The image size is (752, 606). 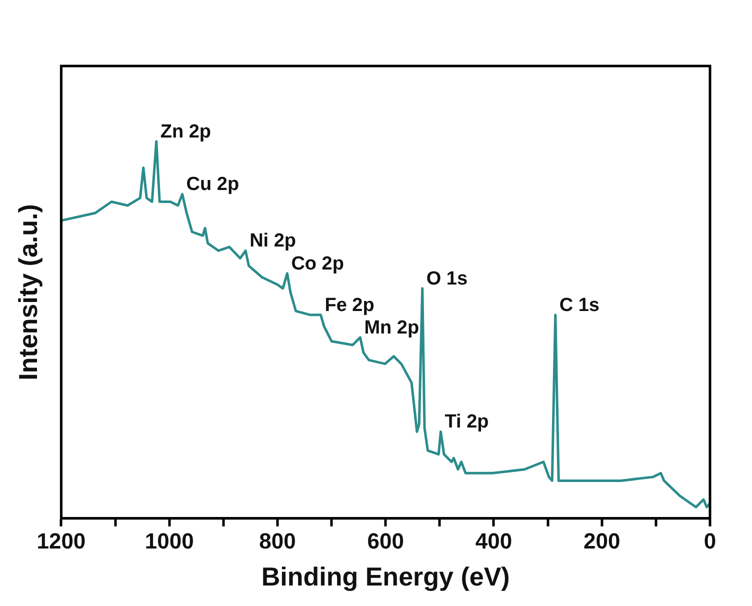 I want to click on annotation: Cu 2p, so click(x=213, y=185).